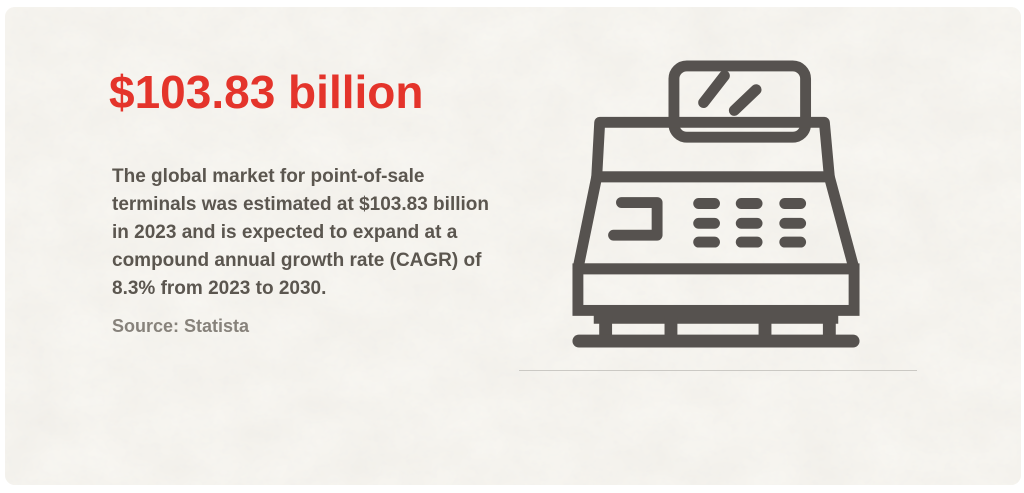 This screenshot has width=1024, height=493. What do you see at coordinates (718, 370) in the screenshot?
I see `divider-line` at bounding box center [718, 370].